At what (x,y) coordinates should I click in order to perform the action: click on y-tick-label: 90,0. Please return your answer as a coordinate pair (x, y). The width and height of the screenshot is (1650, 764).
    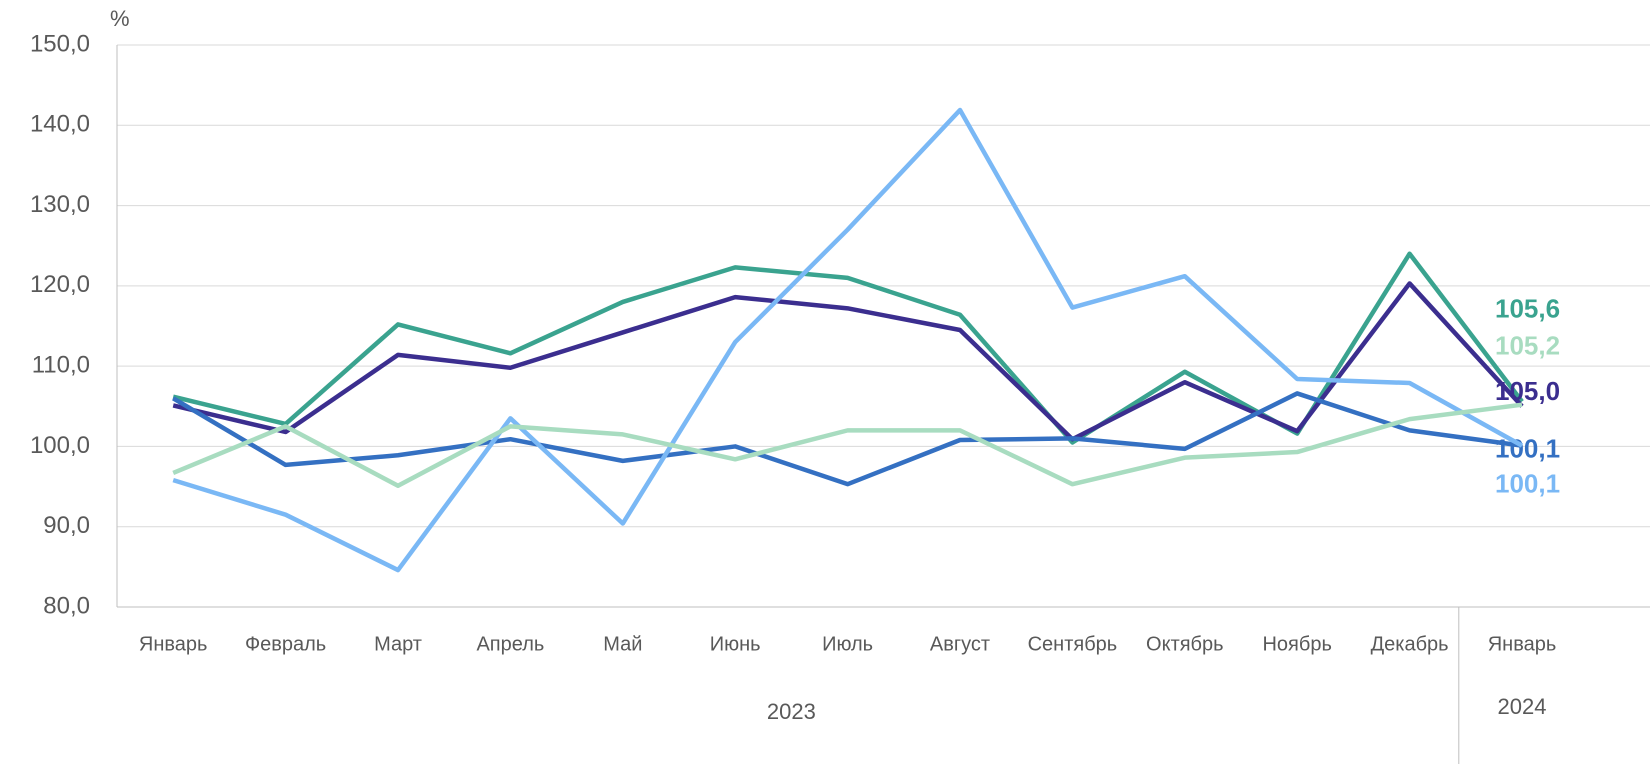
    Looking at the image, I should click on (66, 525).